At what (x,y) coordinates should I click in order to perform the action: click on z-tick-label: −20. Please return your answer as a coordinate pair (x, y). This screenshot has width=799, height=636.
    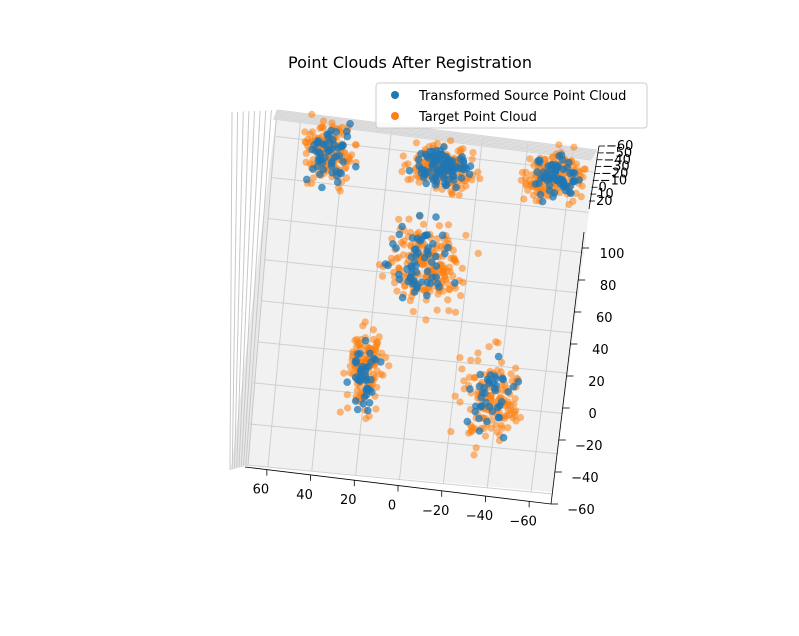
    Looking at the image, I should click on (614, 174).